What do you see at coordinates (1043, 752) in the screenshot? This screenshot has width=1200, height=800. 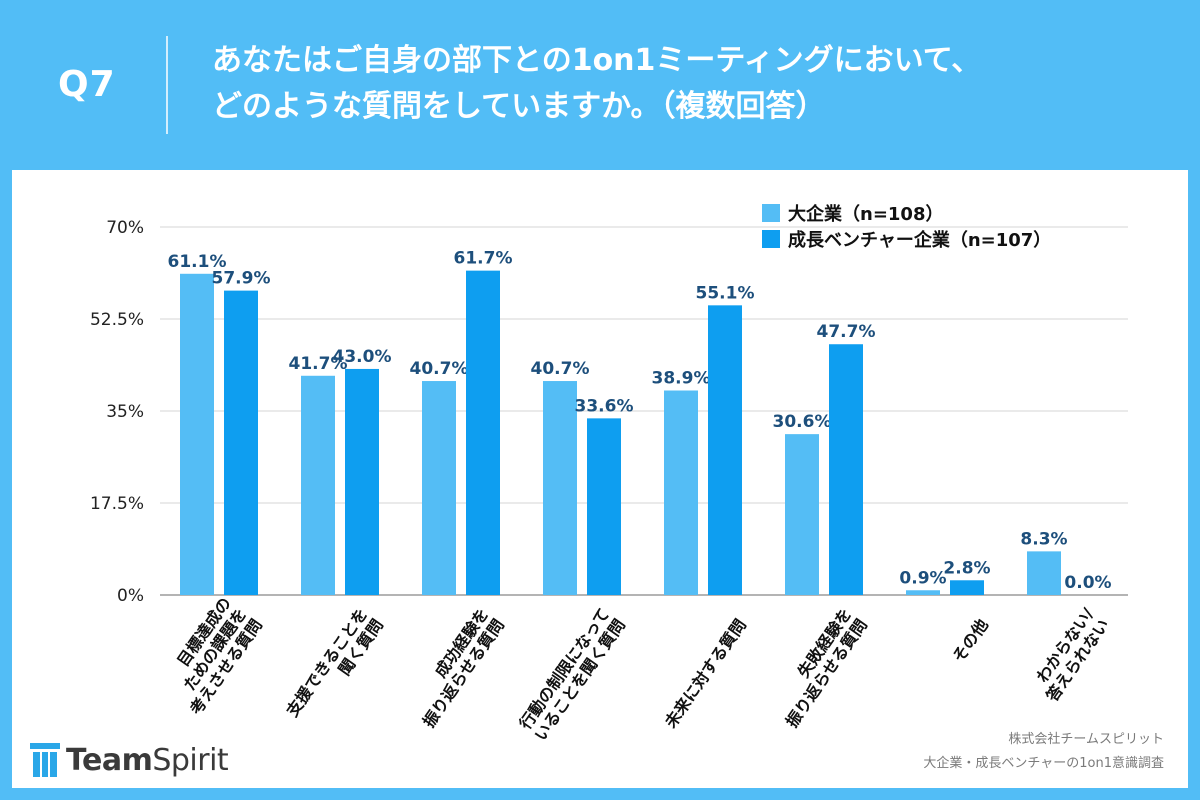 I see `source-credit: 株式会社チームスピリット 大企業・成長ベンチャーの1on1意識調査` at bounding box center [1043, 752].